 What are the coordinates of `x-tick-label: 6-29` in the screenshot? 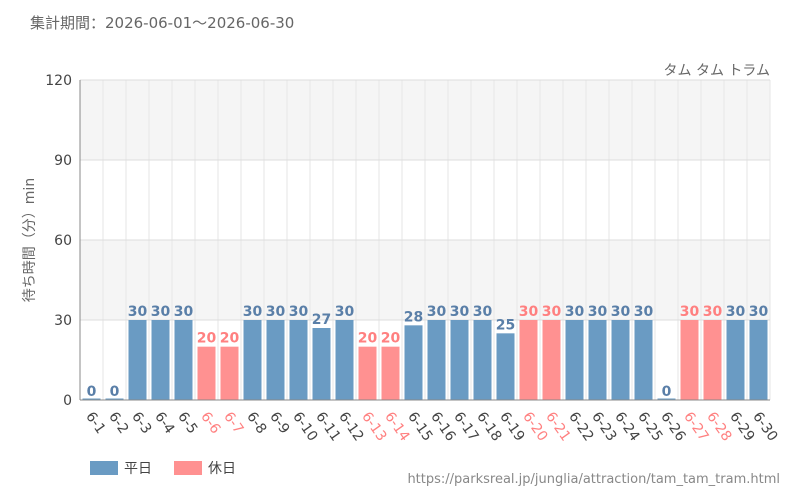 It's located at (741, 426).